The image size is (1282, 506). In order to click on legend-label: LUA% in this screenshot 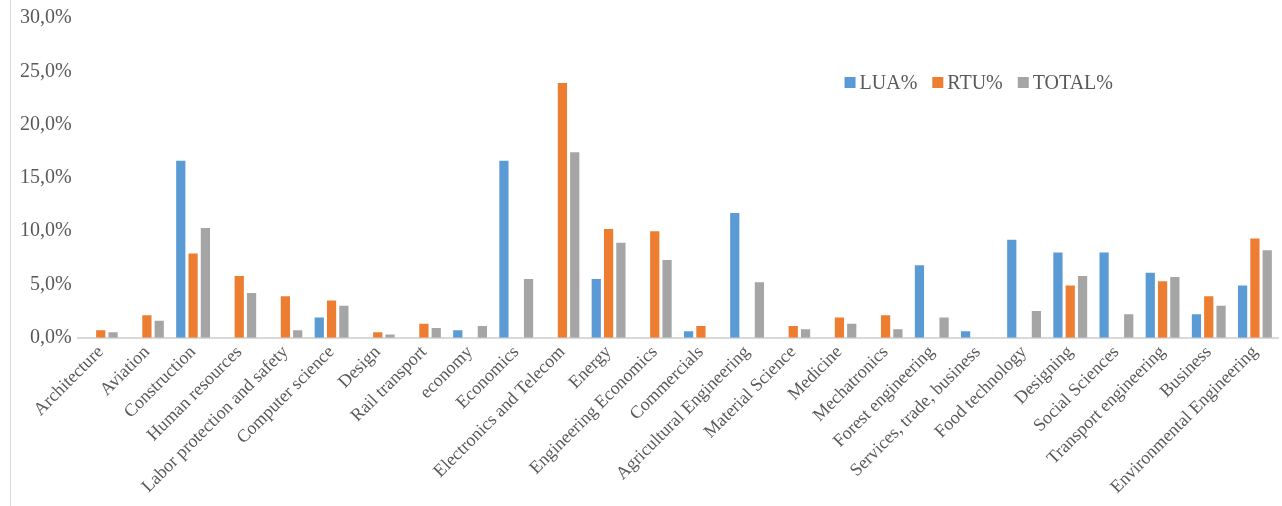, I will do `click(888, 82)`.